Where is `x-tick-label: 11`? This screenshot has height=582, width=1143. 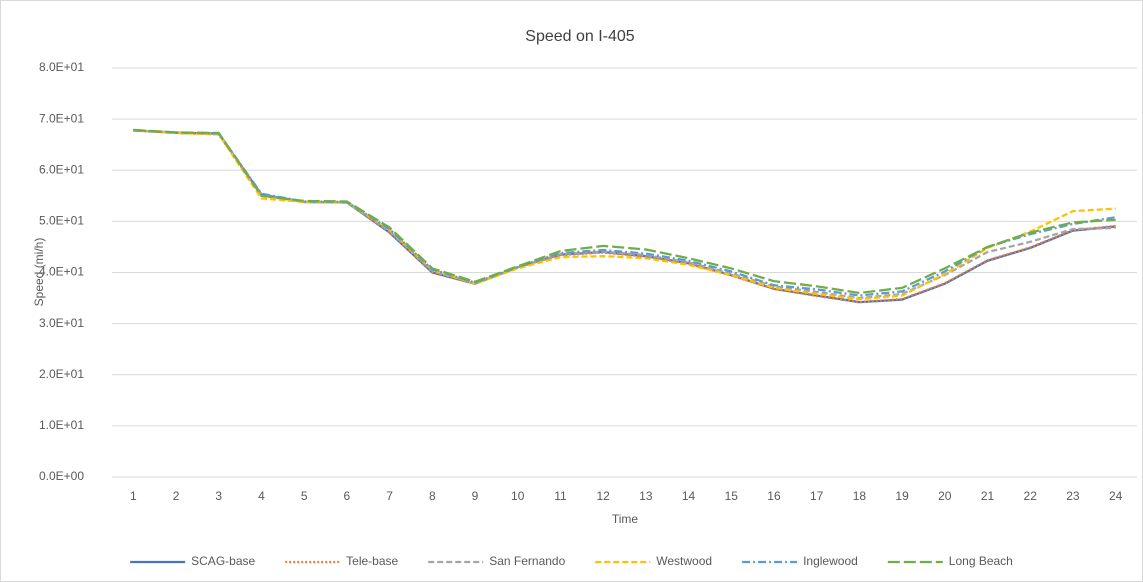
x-tick-label: 11 is located at coordinates (560, 496).